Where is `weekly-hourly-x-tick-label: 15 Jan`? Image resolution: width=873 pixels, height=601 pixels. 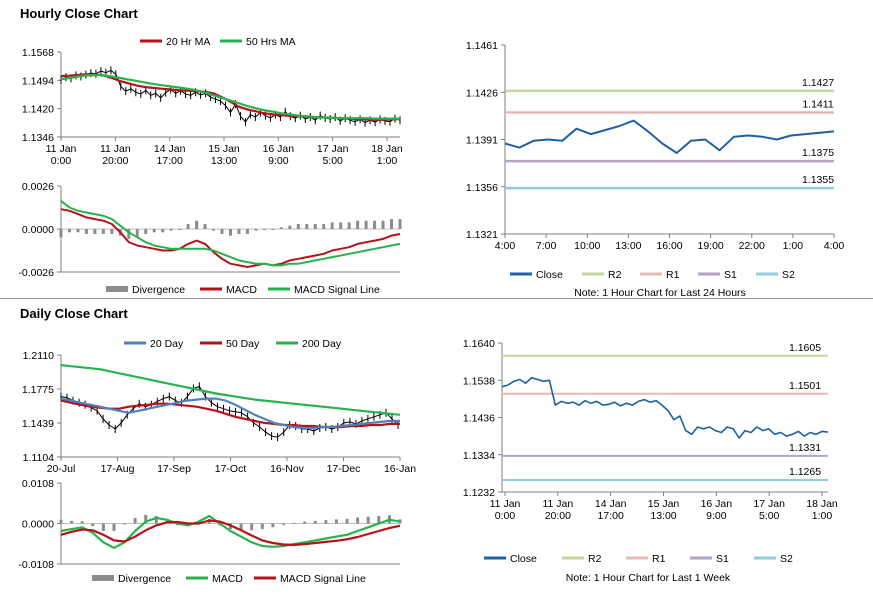
weekly-hourly-x-tick-label: 15 Jan is located at coordinates (664, 504).